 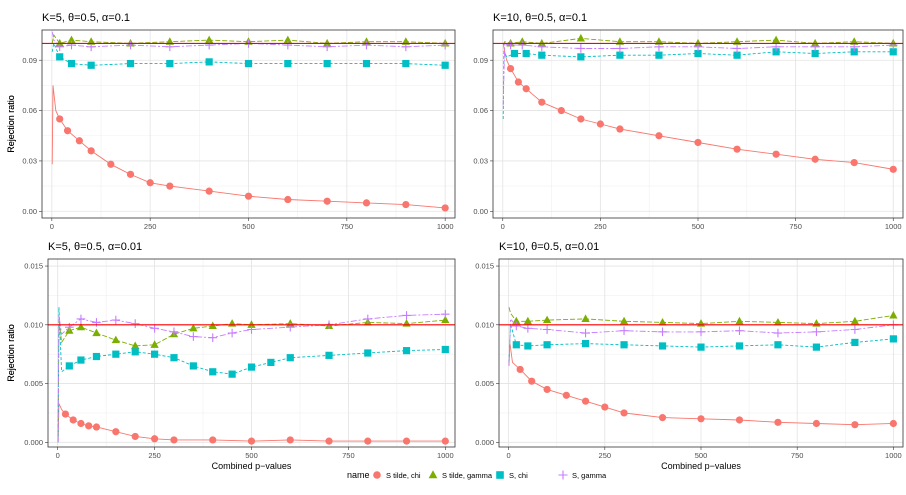 I want to click on legend-item-s-chi: S, chi, so click(x=512, y=475).